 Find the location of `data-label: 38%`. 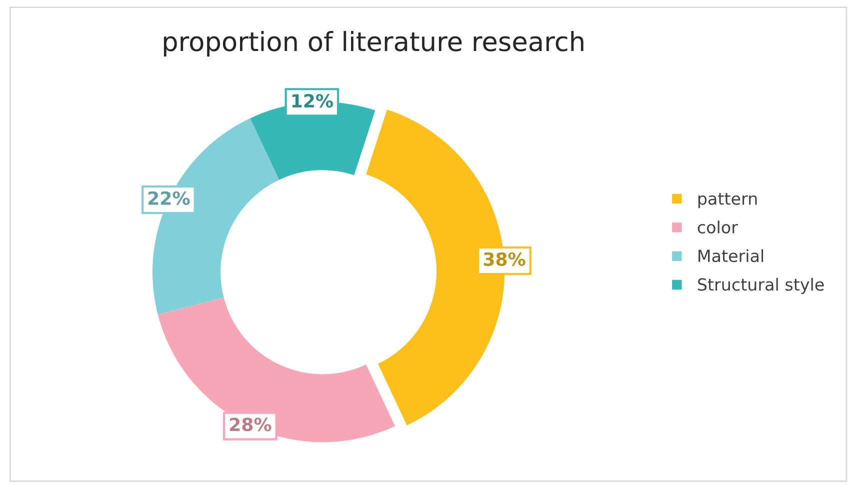

data-label: 38% is located at coordinates (505, 259).